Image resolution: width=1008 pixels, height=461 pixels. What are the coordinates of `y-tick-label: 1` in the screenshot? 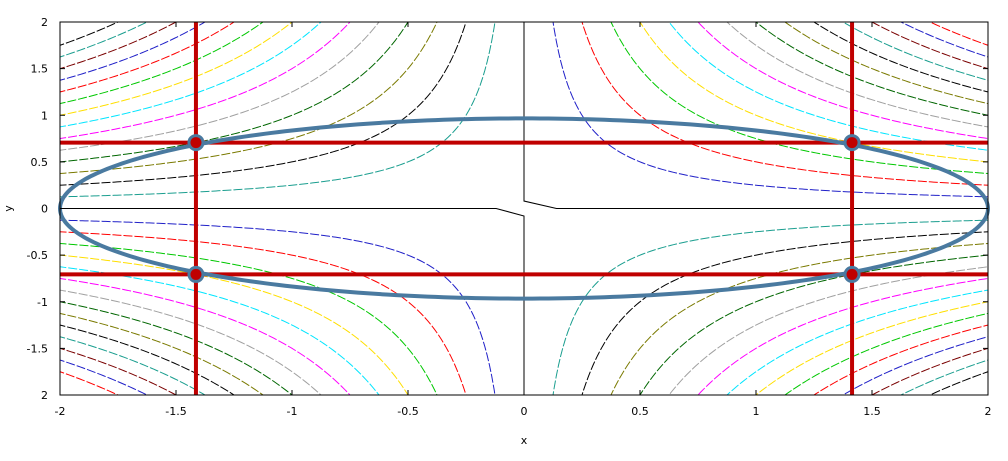 It's located at (44, 115).